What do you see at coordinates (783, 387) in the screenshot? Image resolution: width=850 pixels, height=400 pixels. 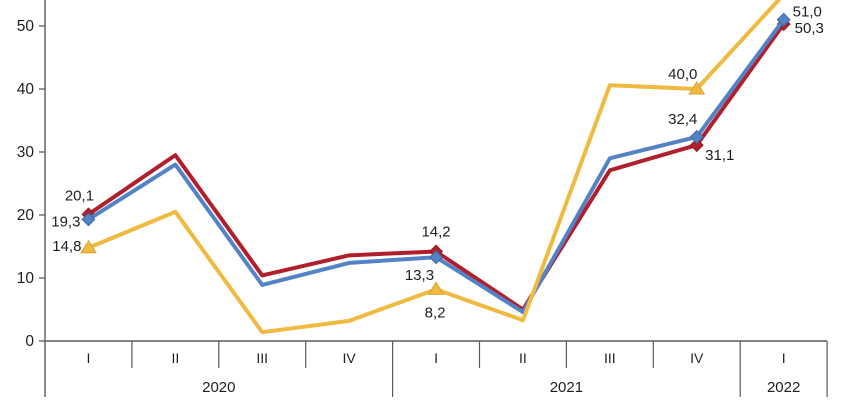 I see `x-axis-year-label: 2022` at bounding box center [783, 387].